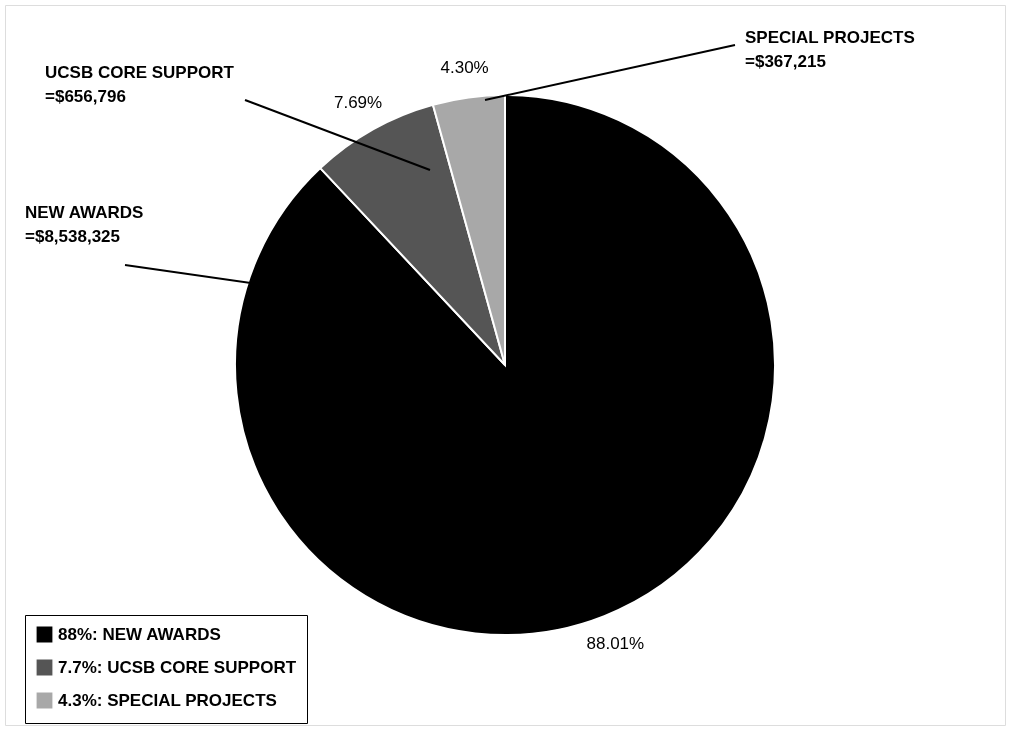 The height and width of the screenshot is (745, 1030). What do you see at coordinates (358, 103) in the screenshot?
I see `data-label: 7.69%` at bounding box center [358, 103].